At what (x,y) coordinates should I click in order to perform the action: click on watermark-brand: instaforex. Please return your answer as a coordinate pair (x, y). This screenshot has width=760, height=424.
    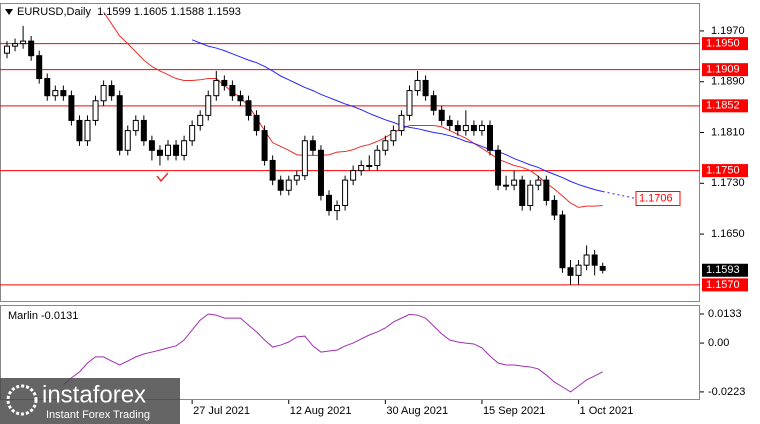
    Looking at the image, I should click on (94, 394).